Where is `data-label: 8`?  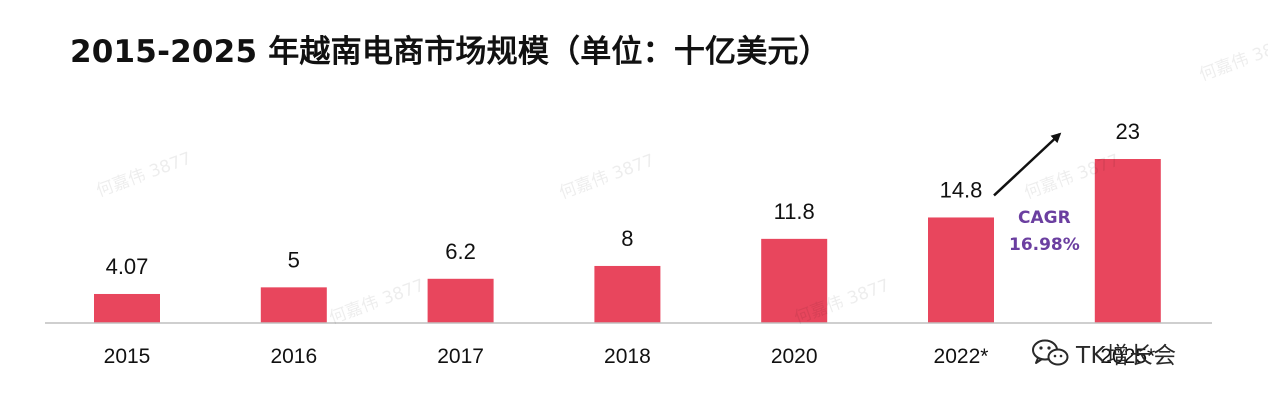
data-label: 8 is located at coordinates (627, 238).